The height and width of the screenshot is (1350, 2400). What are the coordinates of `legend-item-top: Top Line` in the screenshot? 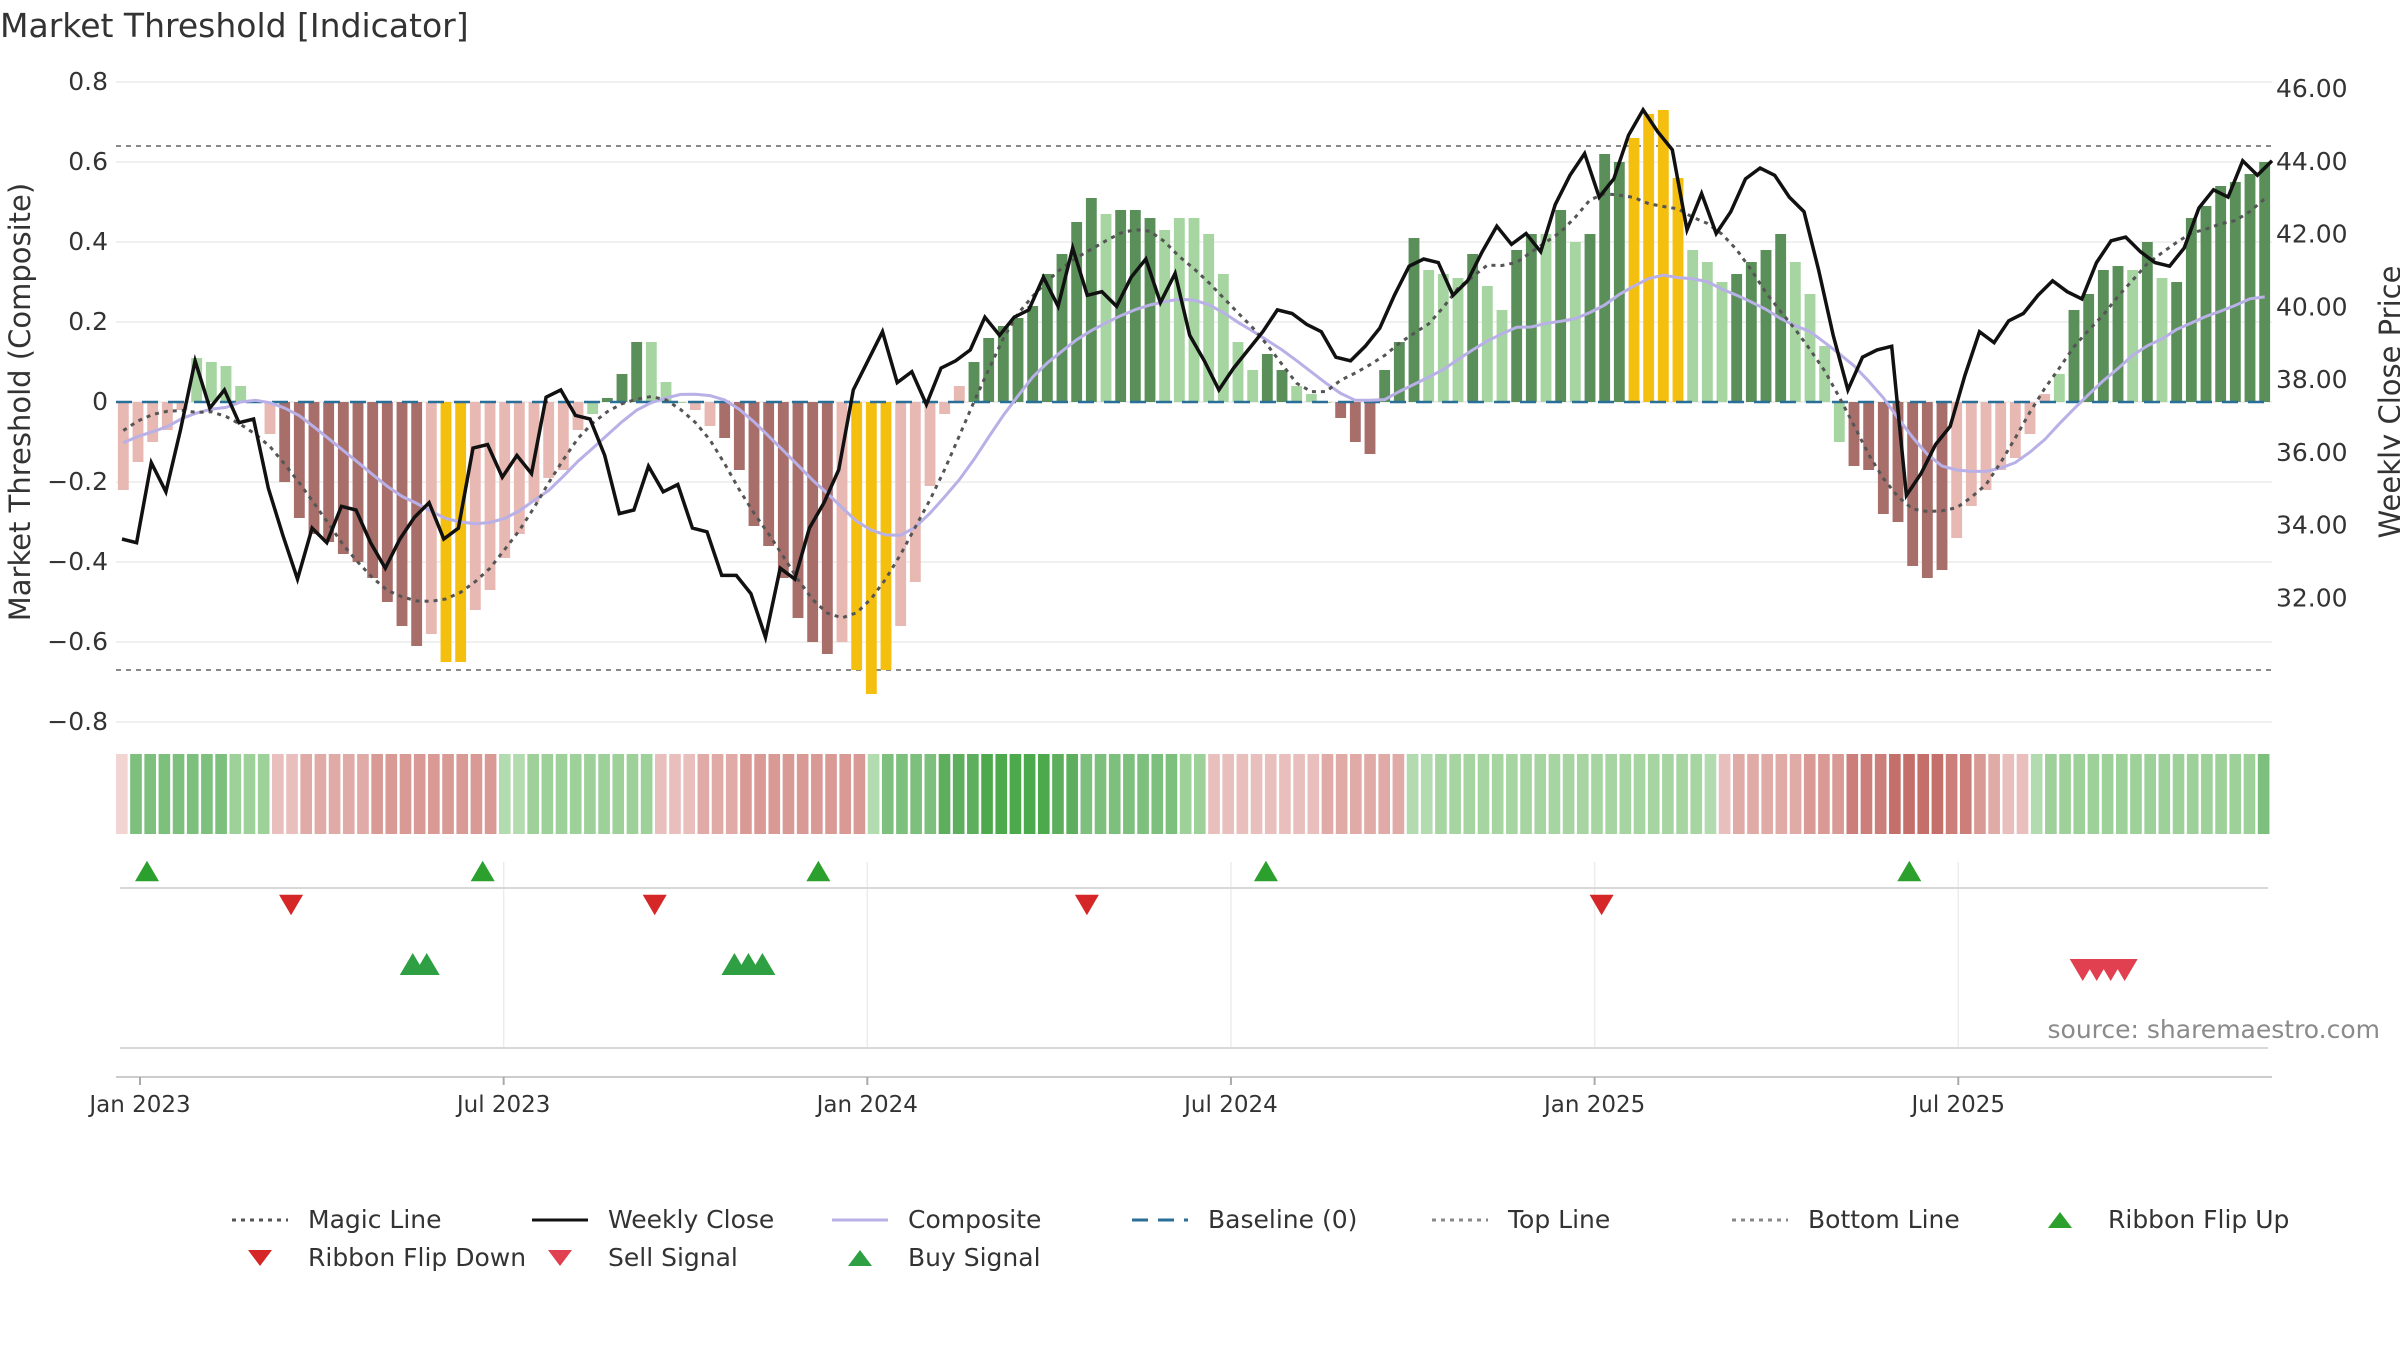 It's located at (1520, 1219).